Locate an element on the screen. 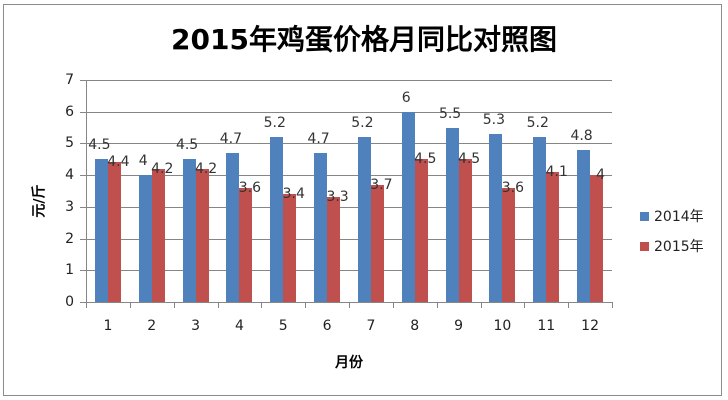  x-tick-label: 1 is located at coordinates (108, 326).